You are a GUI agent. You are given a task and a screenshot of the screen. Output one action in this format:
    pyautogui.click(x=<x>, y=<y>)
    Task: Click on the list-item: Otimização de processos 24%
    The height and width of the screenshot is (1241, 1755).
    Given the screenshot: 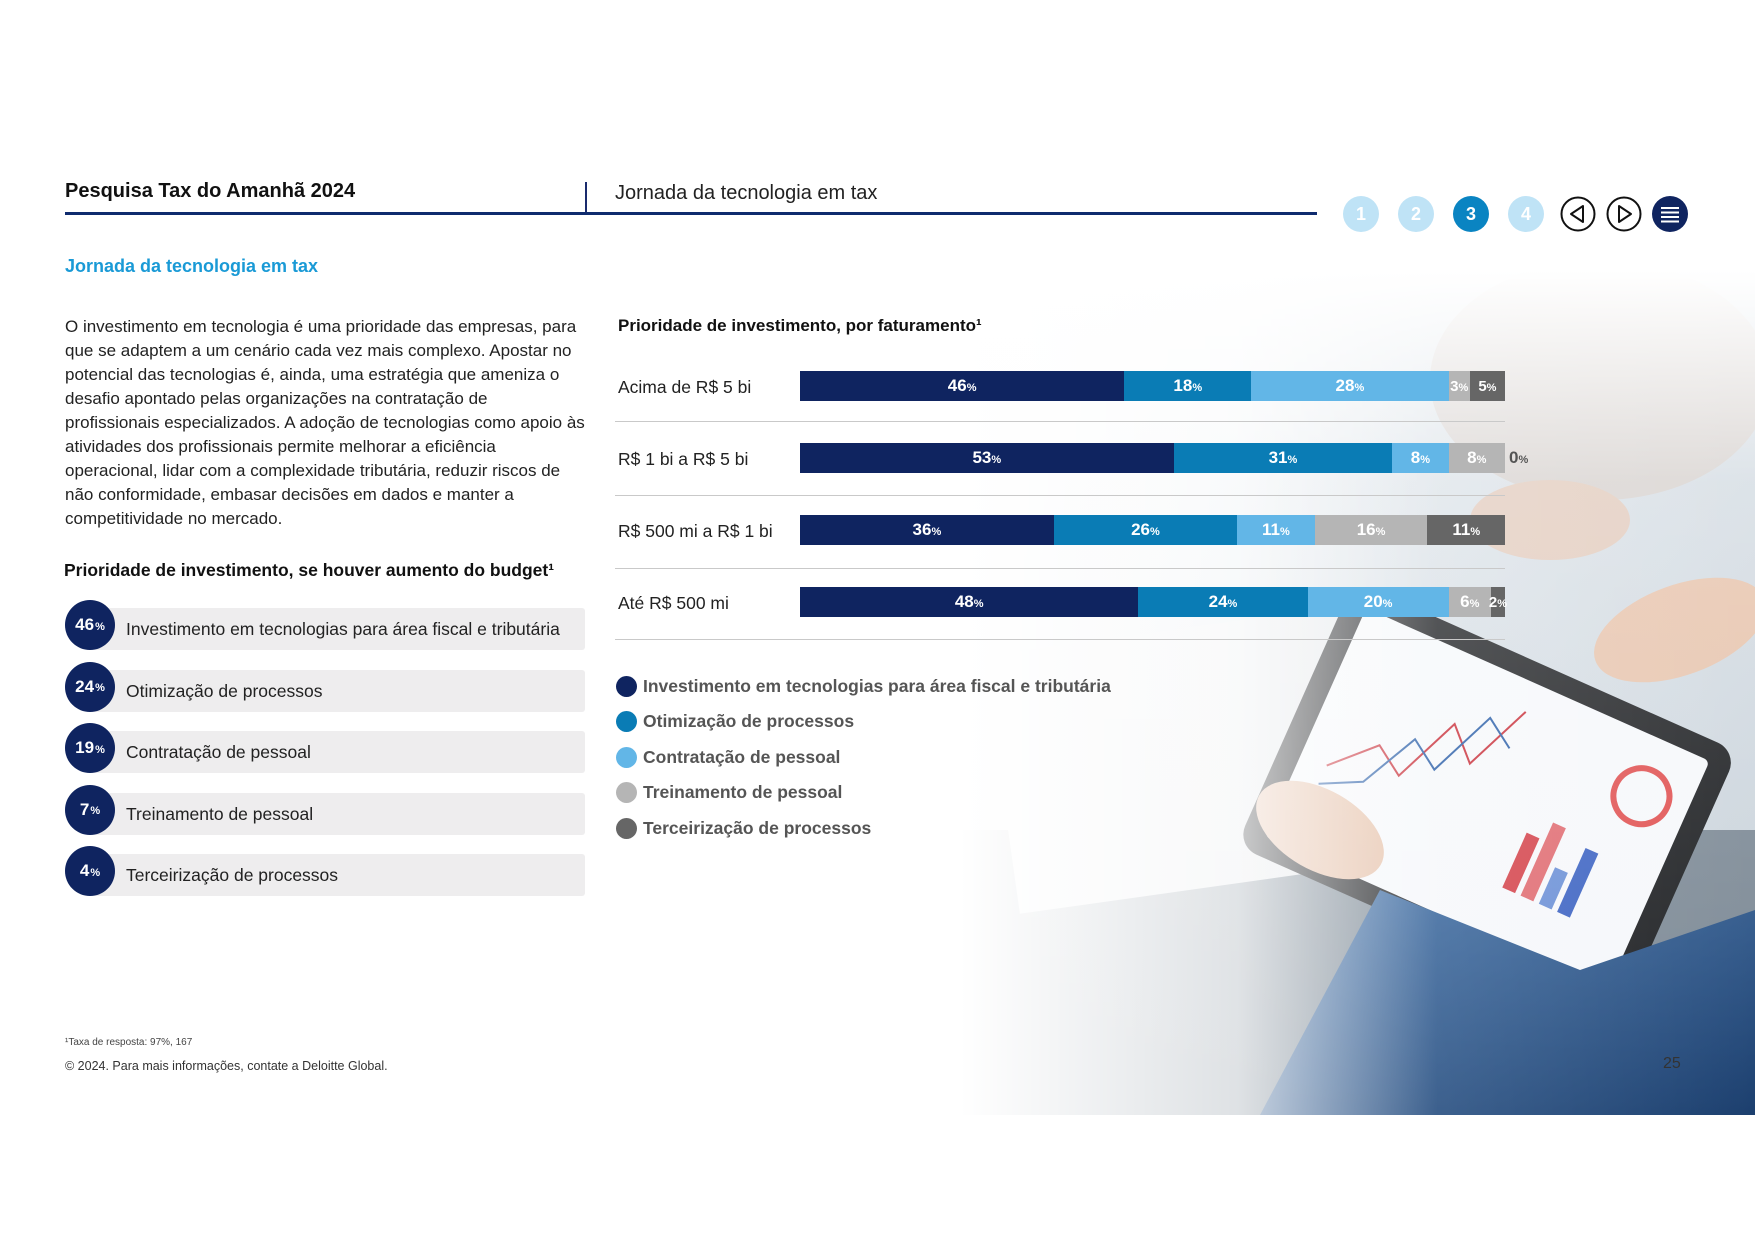 What is the action you would take?
    pyautogui.click(x=325, y=686)
    